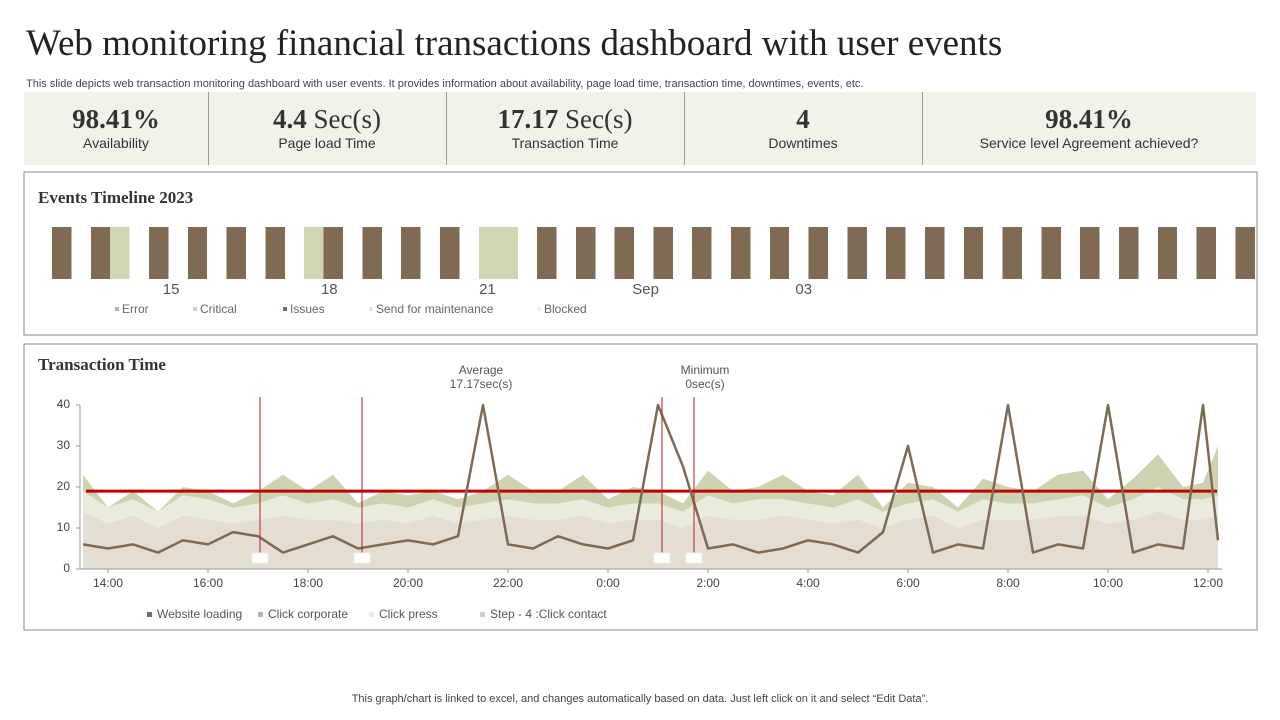 Image resolution: width=1280 pixels, height=720 pixels. I want to click on kpi-value-row: 4.4 Sec(s), so click(327, 119).